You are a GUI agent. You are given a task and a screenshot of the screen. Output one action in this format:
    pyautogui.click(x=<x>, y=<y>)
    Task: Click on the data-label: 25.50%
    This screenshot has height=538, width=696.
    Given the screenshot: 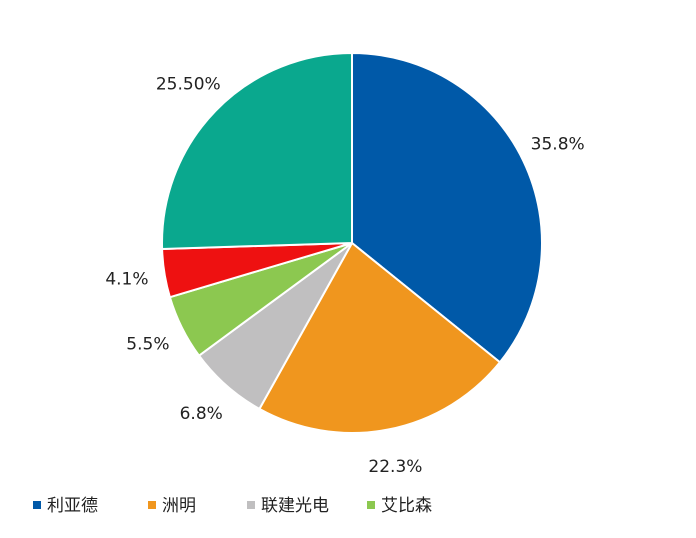 What is the action you would take?
    pyautogui.click(x=188, y=84)
    